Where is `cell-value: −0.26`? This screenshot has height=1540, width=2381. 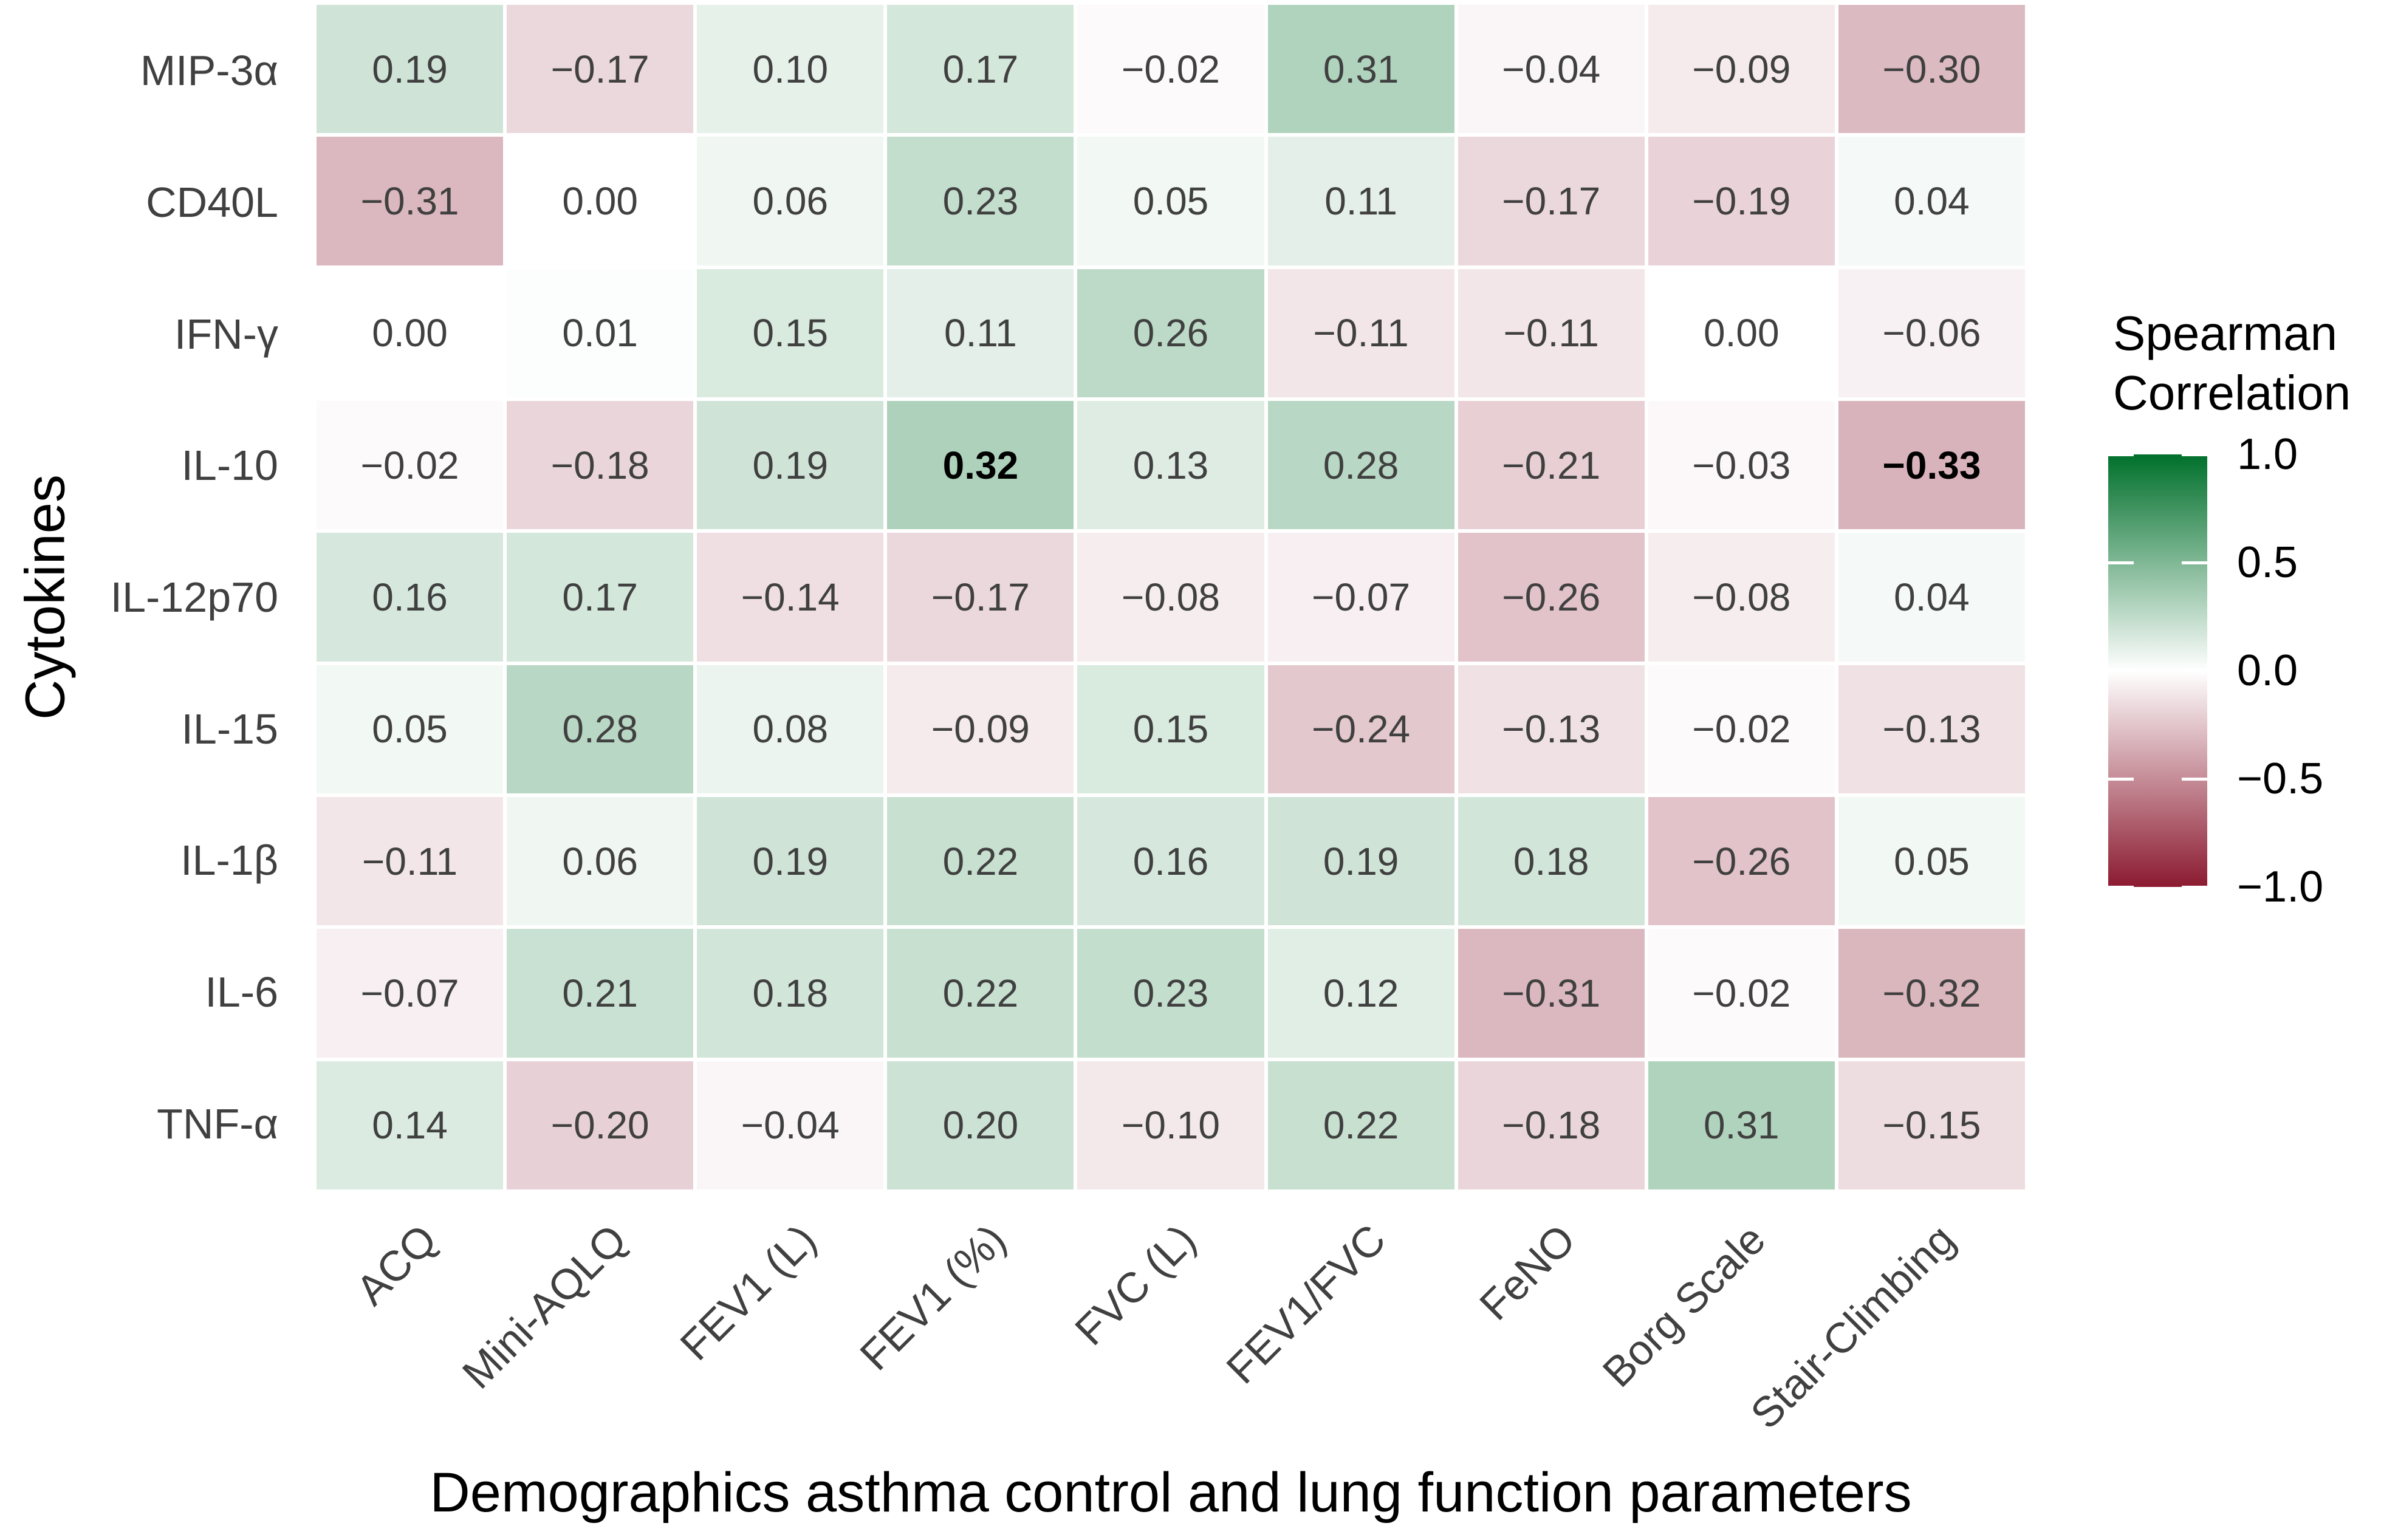
cell-value: −0.26 is located at coordinates (1741, 861).